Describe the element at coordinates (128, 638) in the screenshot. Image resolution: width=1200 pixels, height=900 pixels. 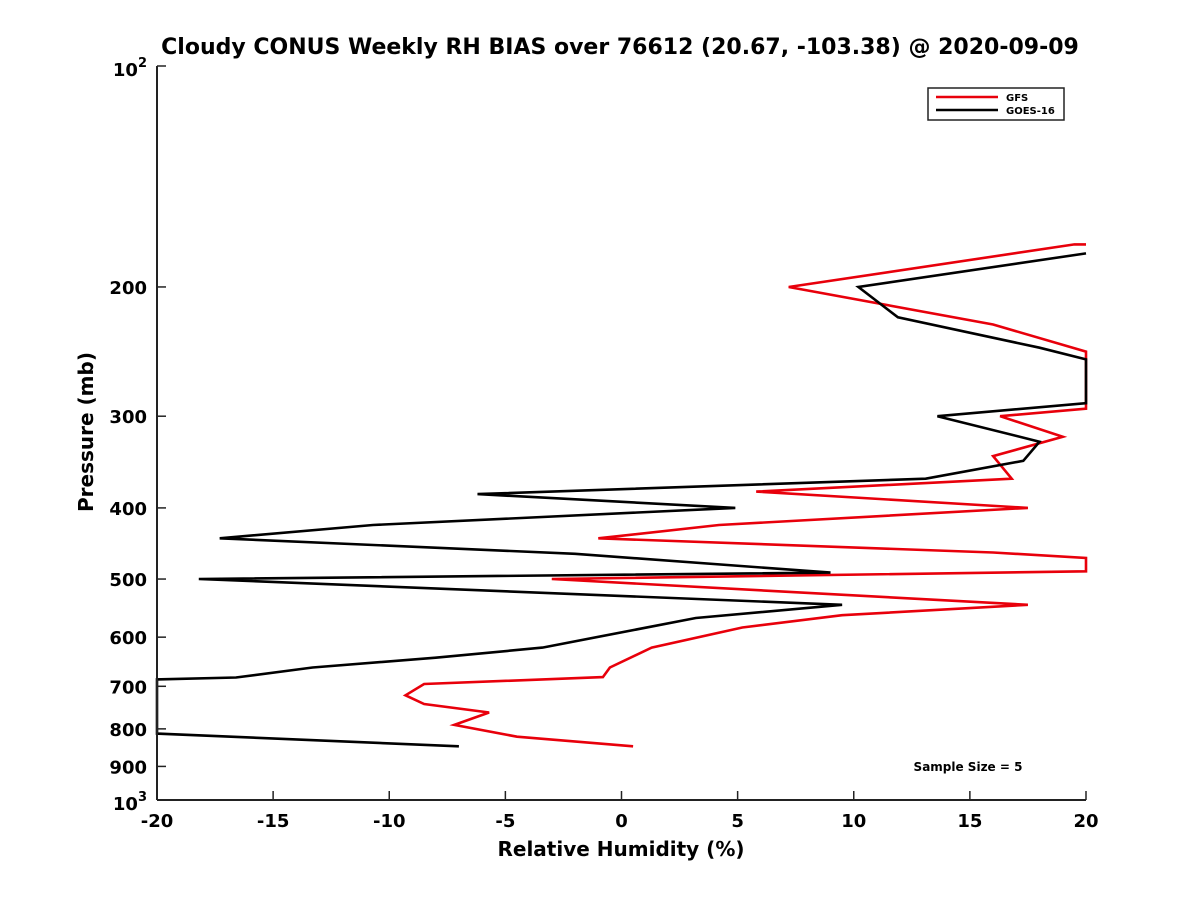
I see `y-tick-label: 600` at that location.